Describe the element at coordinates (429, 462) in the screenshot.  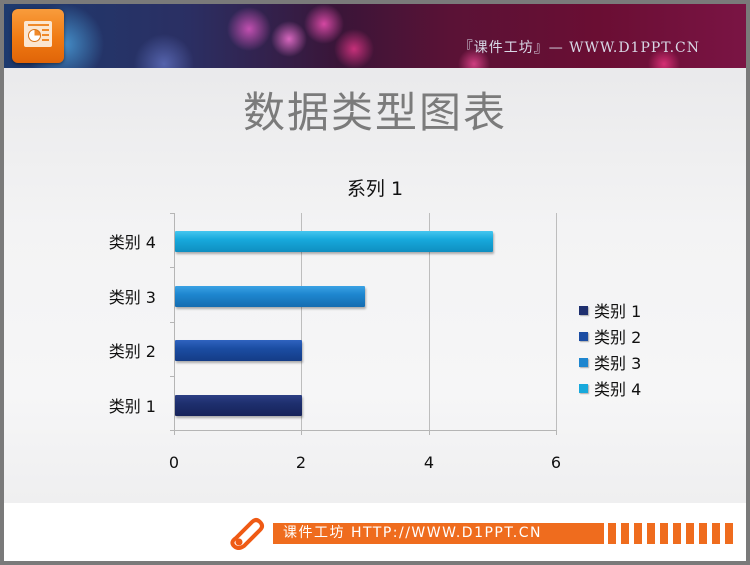
I see `x-tick-label: 4` at that location.